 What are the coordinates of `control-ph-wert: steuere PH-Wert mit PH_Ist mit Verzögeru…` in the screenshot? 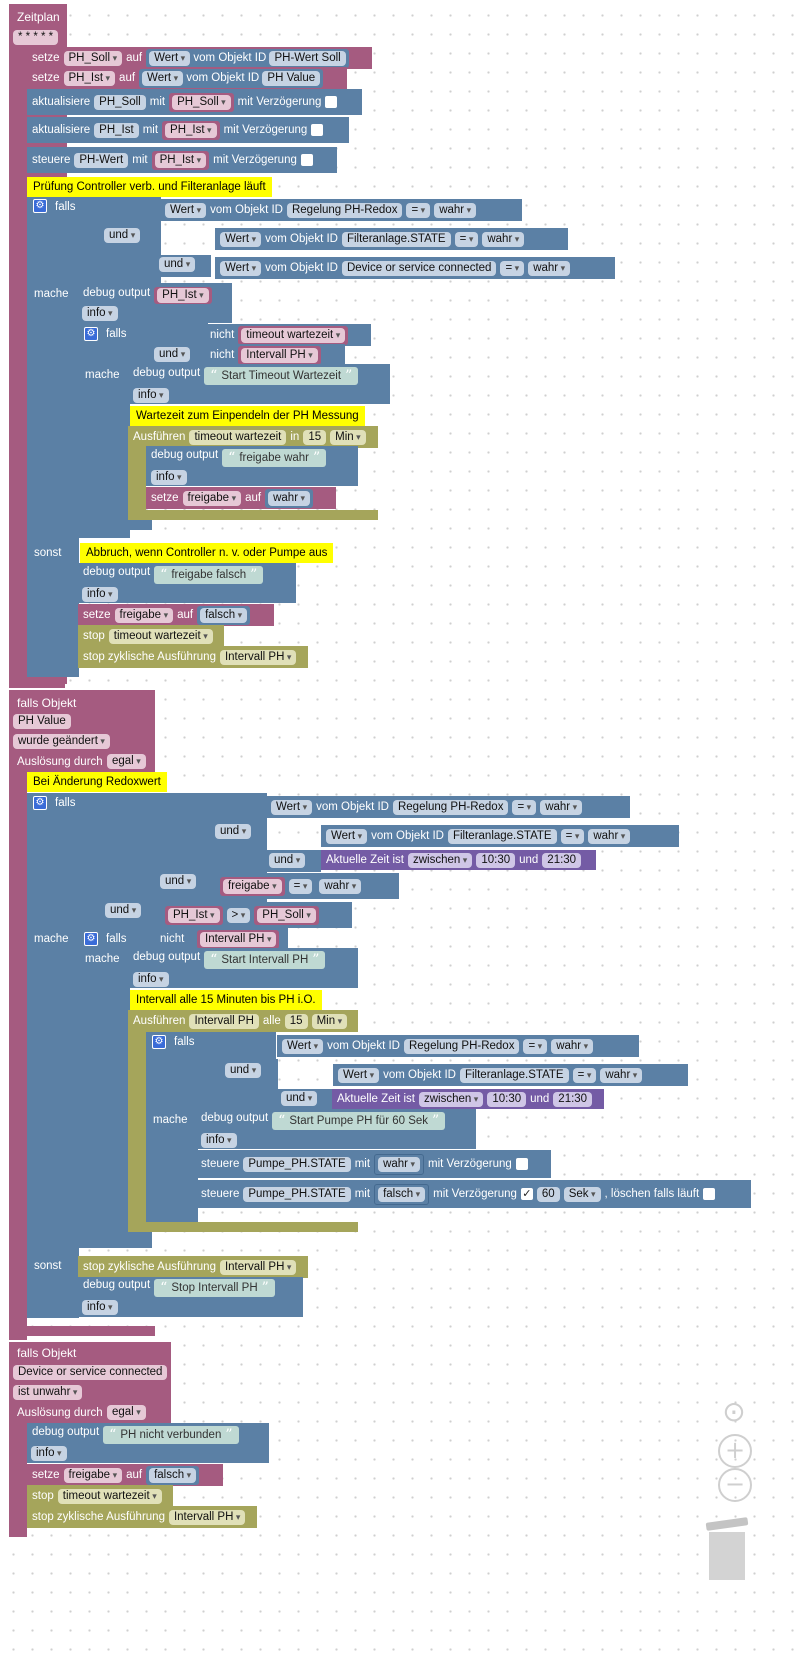 It's located at (182, 160).